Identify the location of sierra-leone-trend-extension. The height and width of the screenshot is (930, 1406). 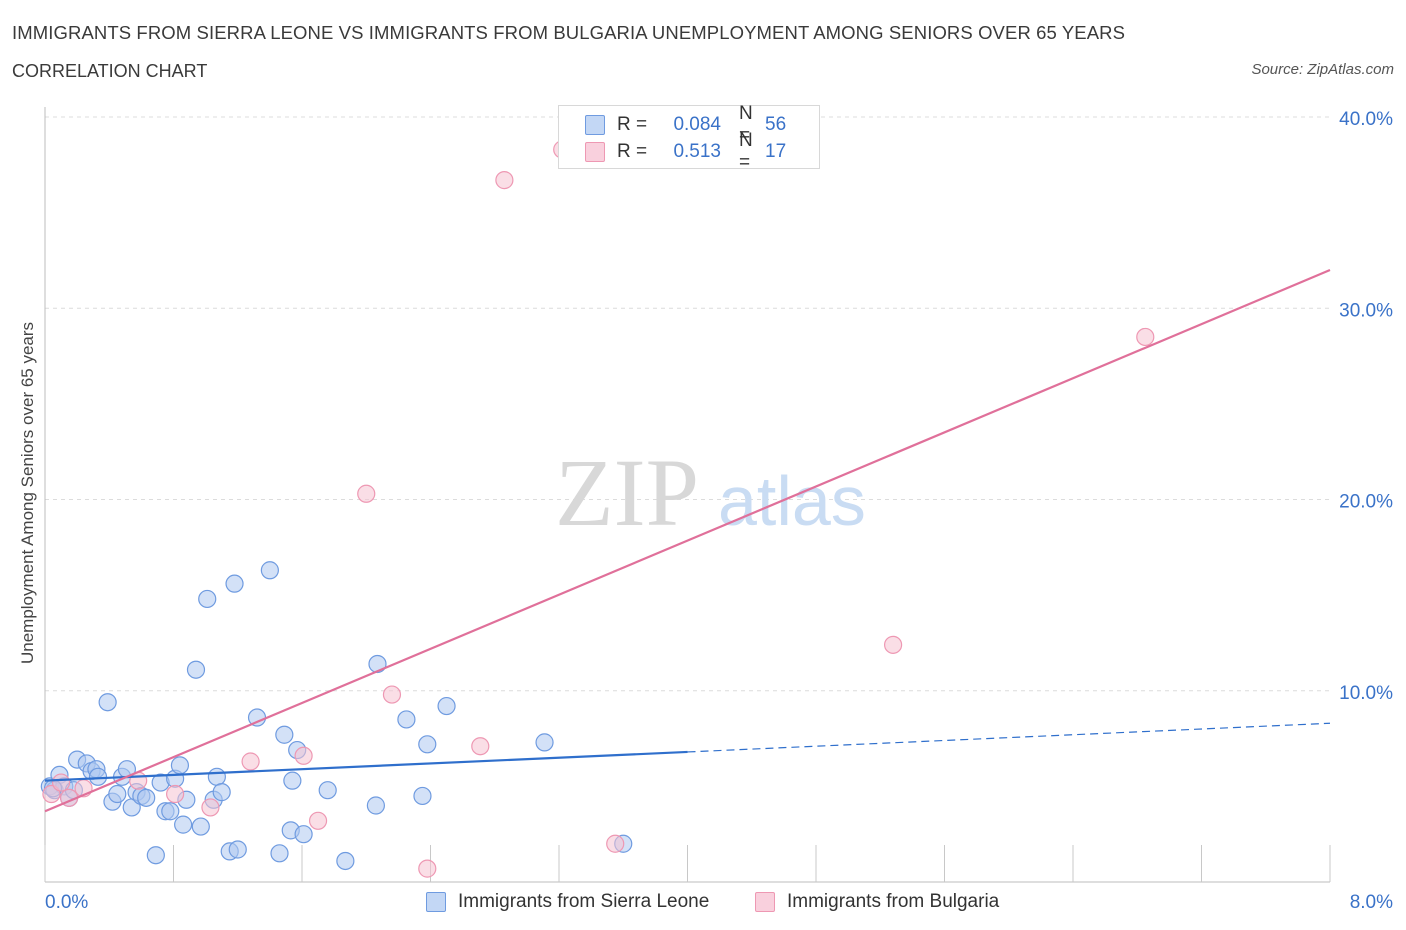
(1009, 737).